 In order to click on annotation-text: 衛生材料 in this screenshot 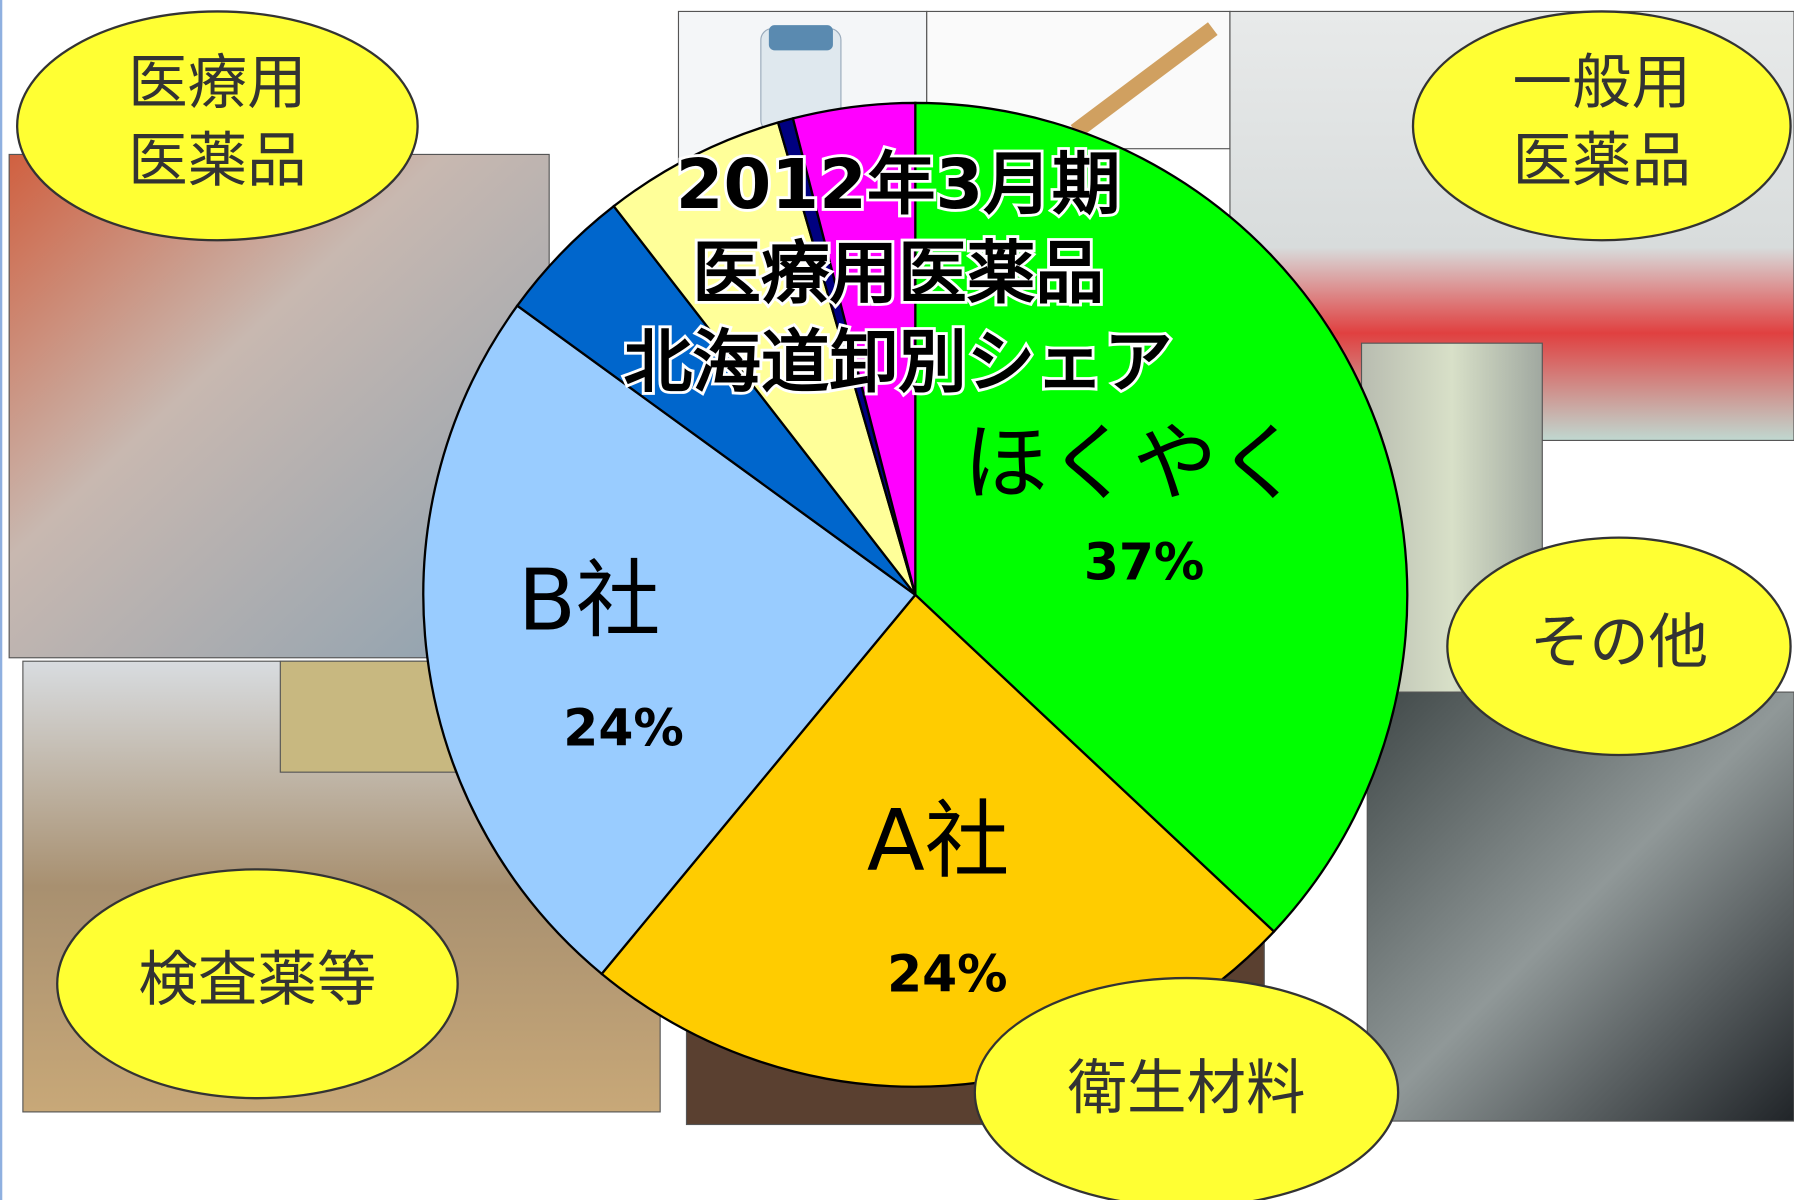, I will do `click(1186, 1089)`.